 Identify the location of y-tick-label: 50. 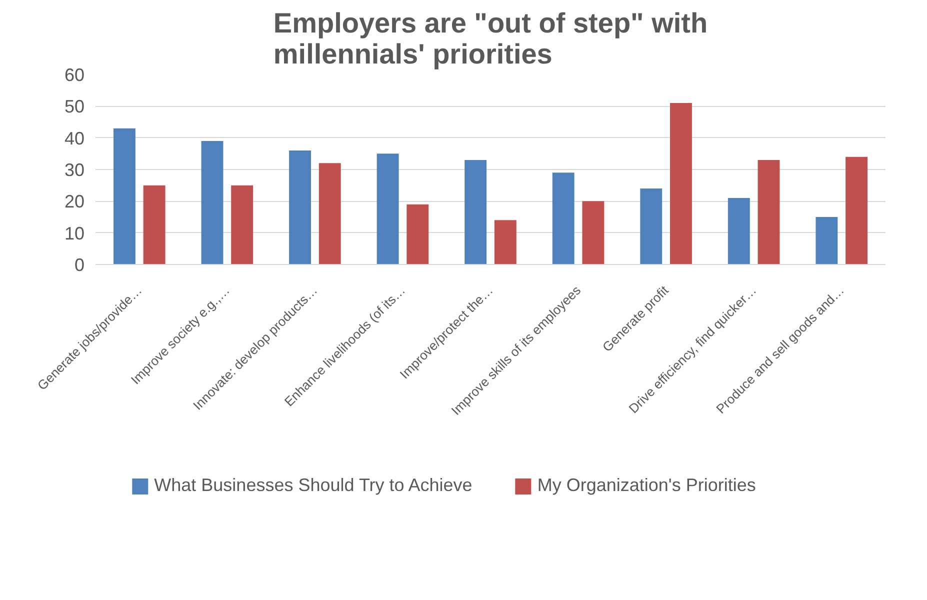
(74, 106).